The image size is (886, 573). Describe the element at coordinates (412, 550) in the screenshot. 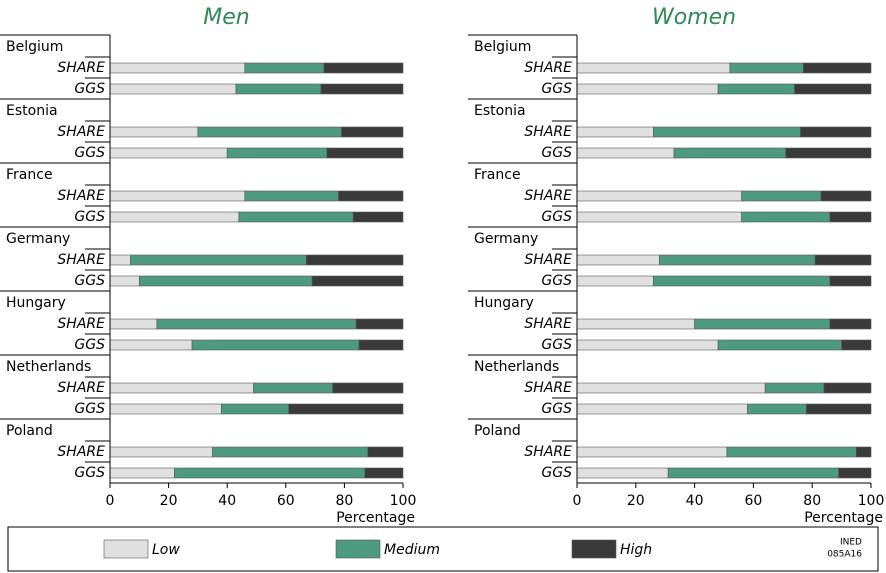

I see `legend-label: Medium` at that location.